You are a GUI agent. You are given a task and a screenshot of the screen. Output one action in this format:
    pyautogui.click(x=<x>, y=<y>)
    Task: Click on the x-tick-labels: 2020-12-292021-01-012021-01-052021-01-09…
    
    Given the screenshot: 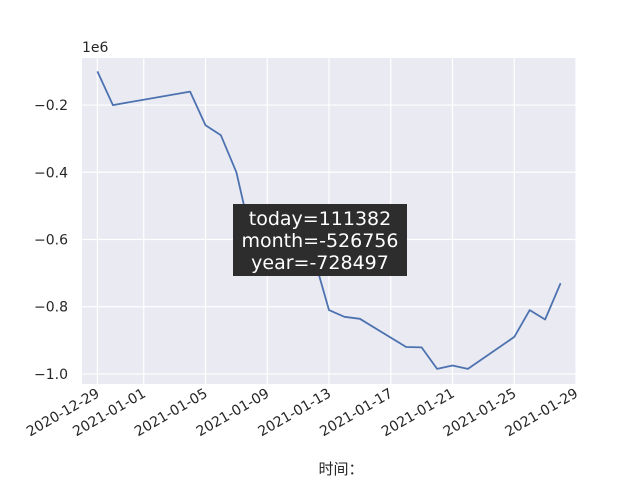 What is the action you would take?
    pyautogui.click(x=302, y=413)
    